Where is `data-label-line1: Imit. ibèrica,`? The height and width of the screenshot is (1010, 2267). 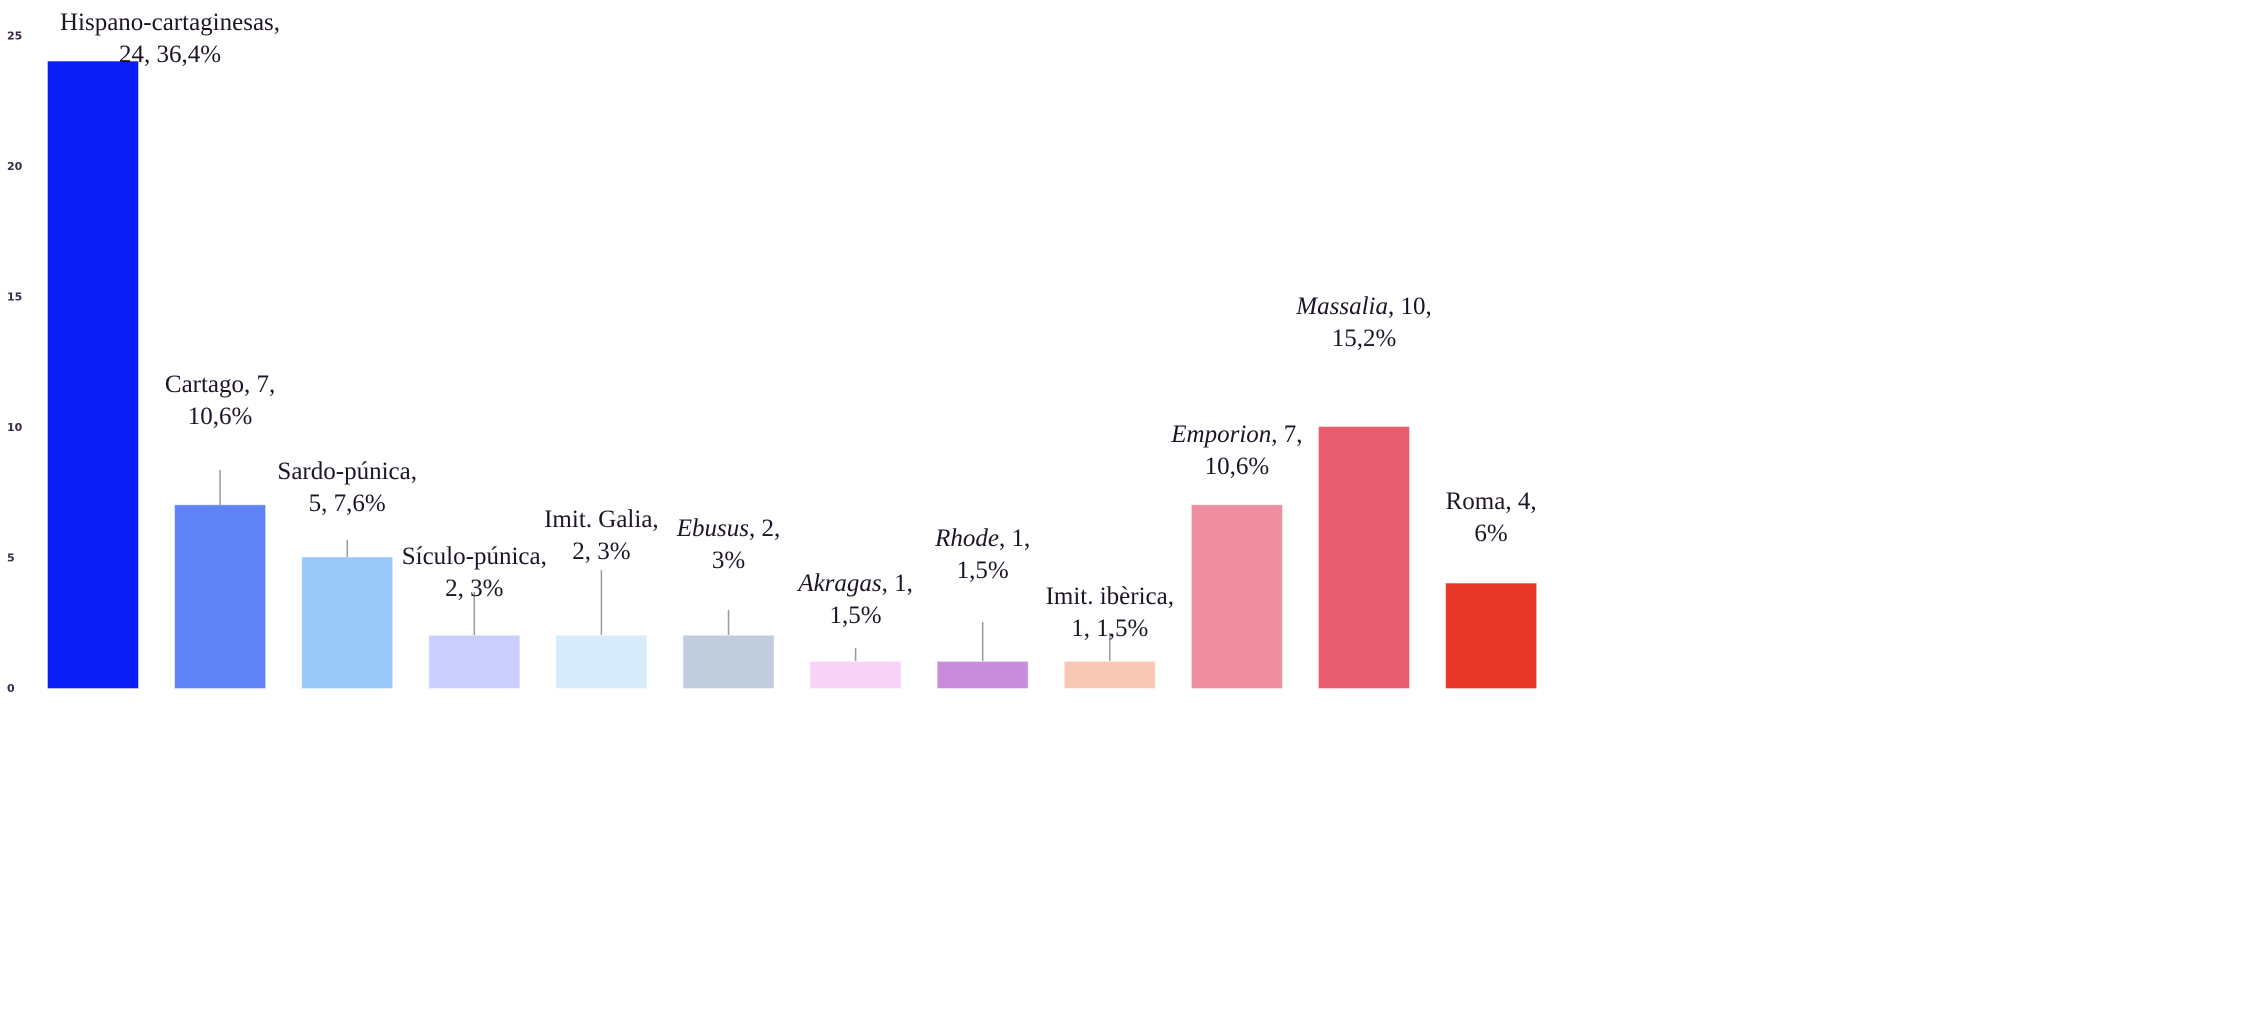 data-label-line1: Imit. ibèrica, is located at coordinates (1110, 596).